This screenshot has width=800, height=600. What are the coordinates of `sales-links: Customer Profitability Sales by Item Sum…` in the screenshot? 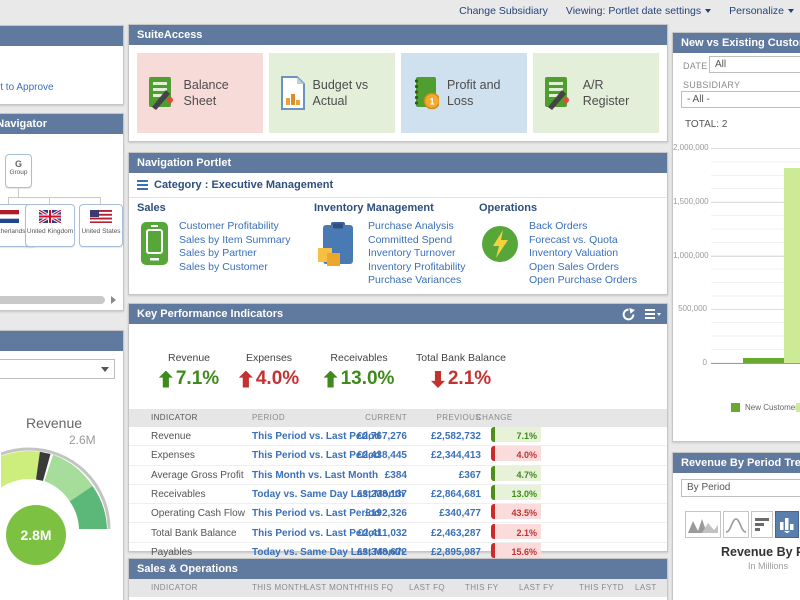 It's located at (234, 247).